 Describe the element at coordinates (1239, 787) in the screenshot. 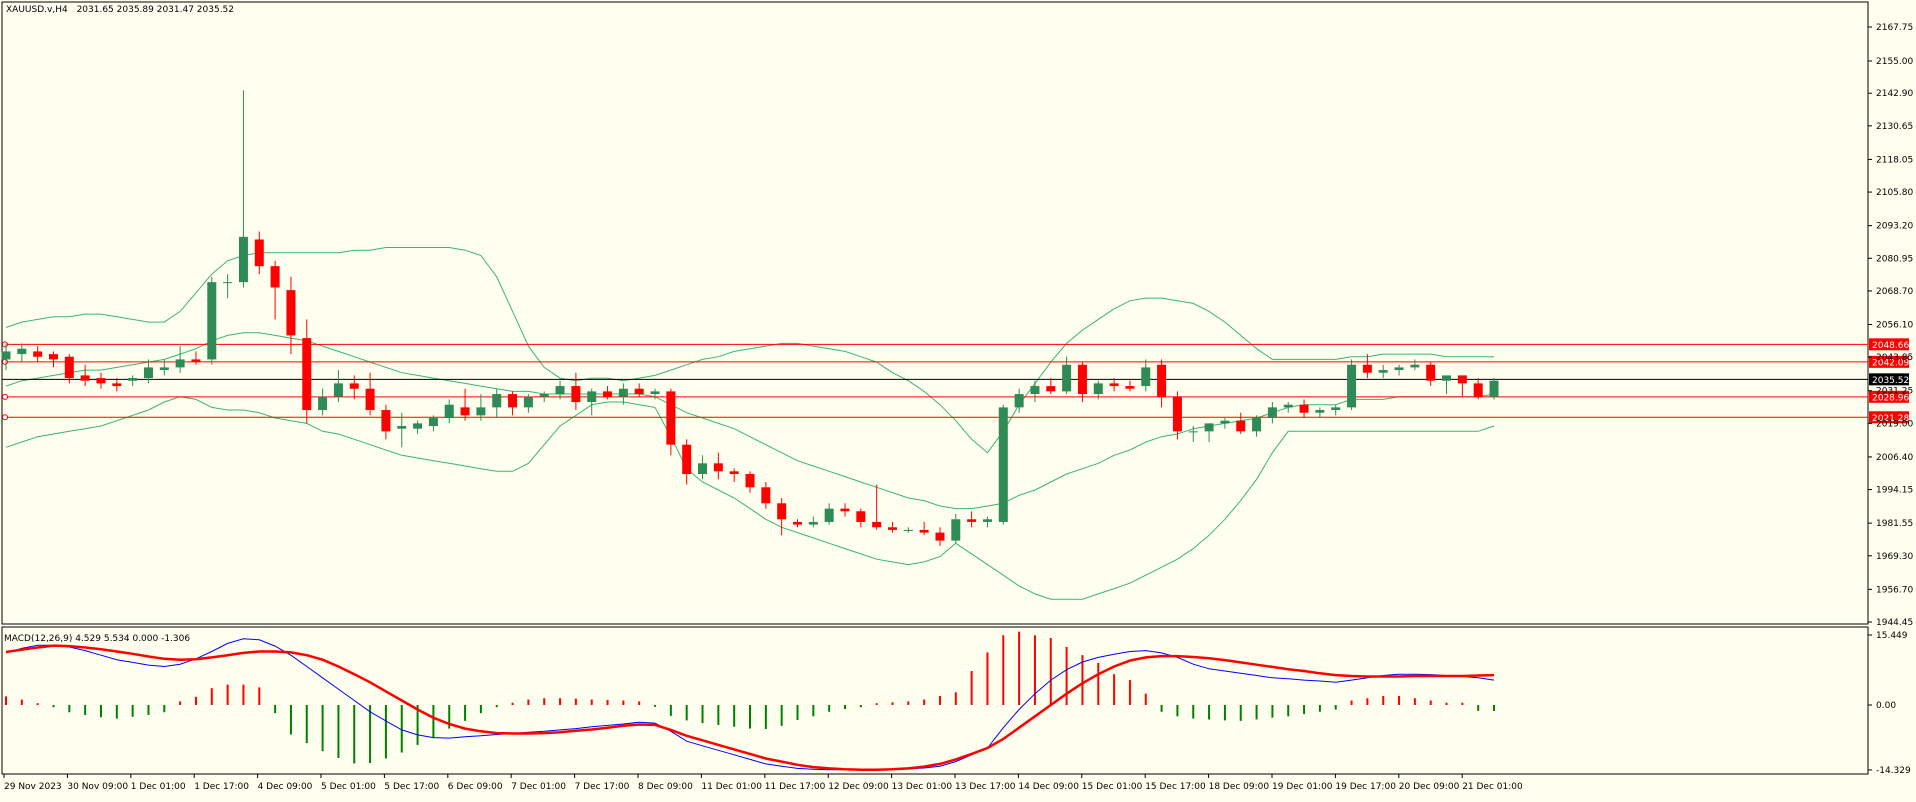

I see `time-tick-label: 18 Dec 09:00` at that location.